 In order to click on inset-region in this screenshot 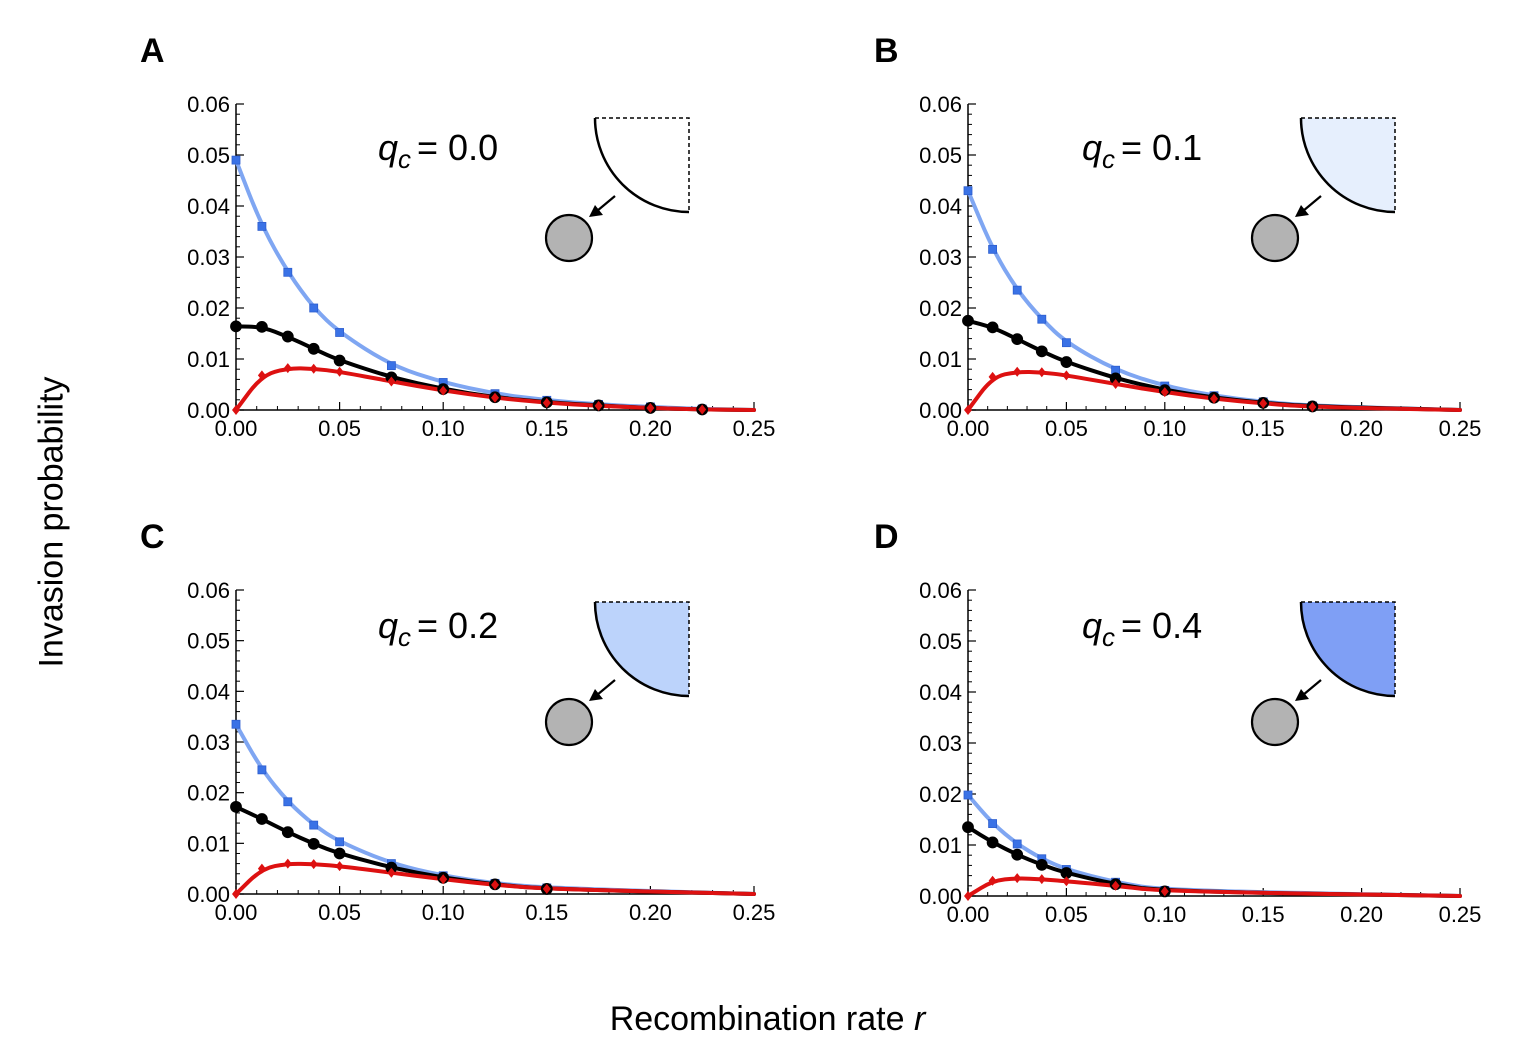, I will do `click(642, 649)`.